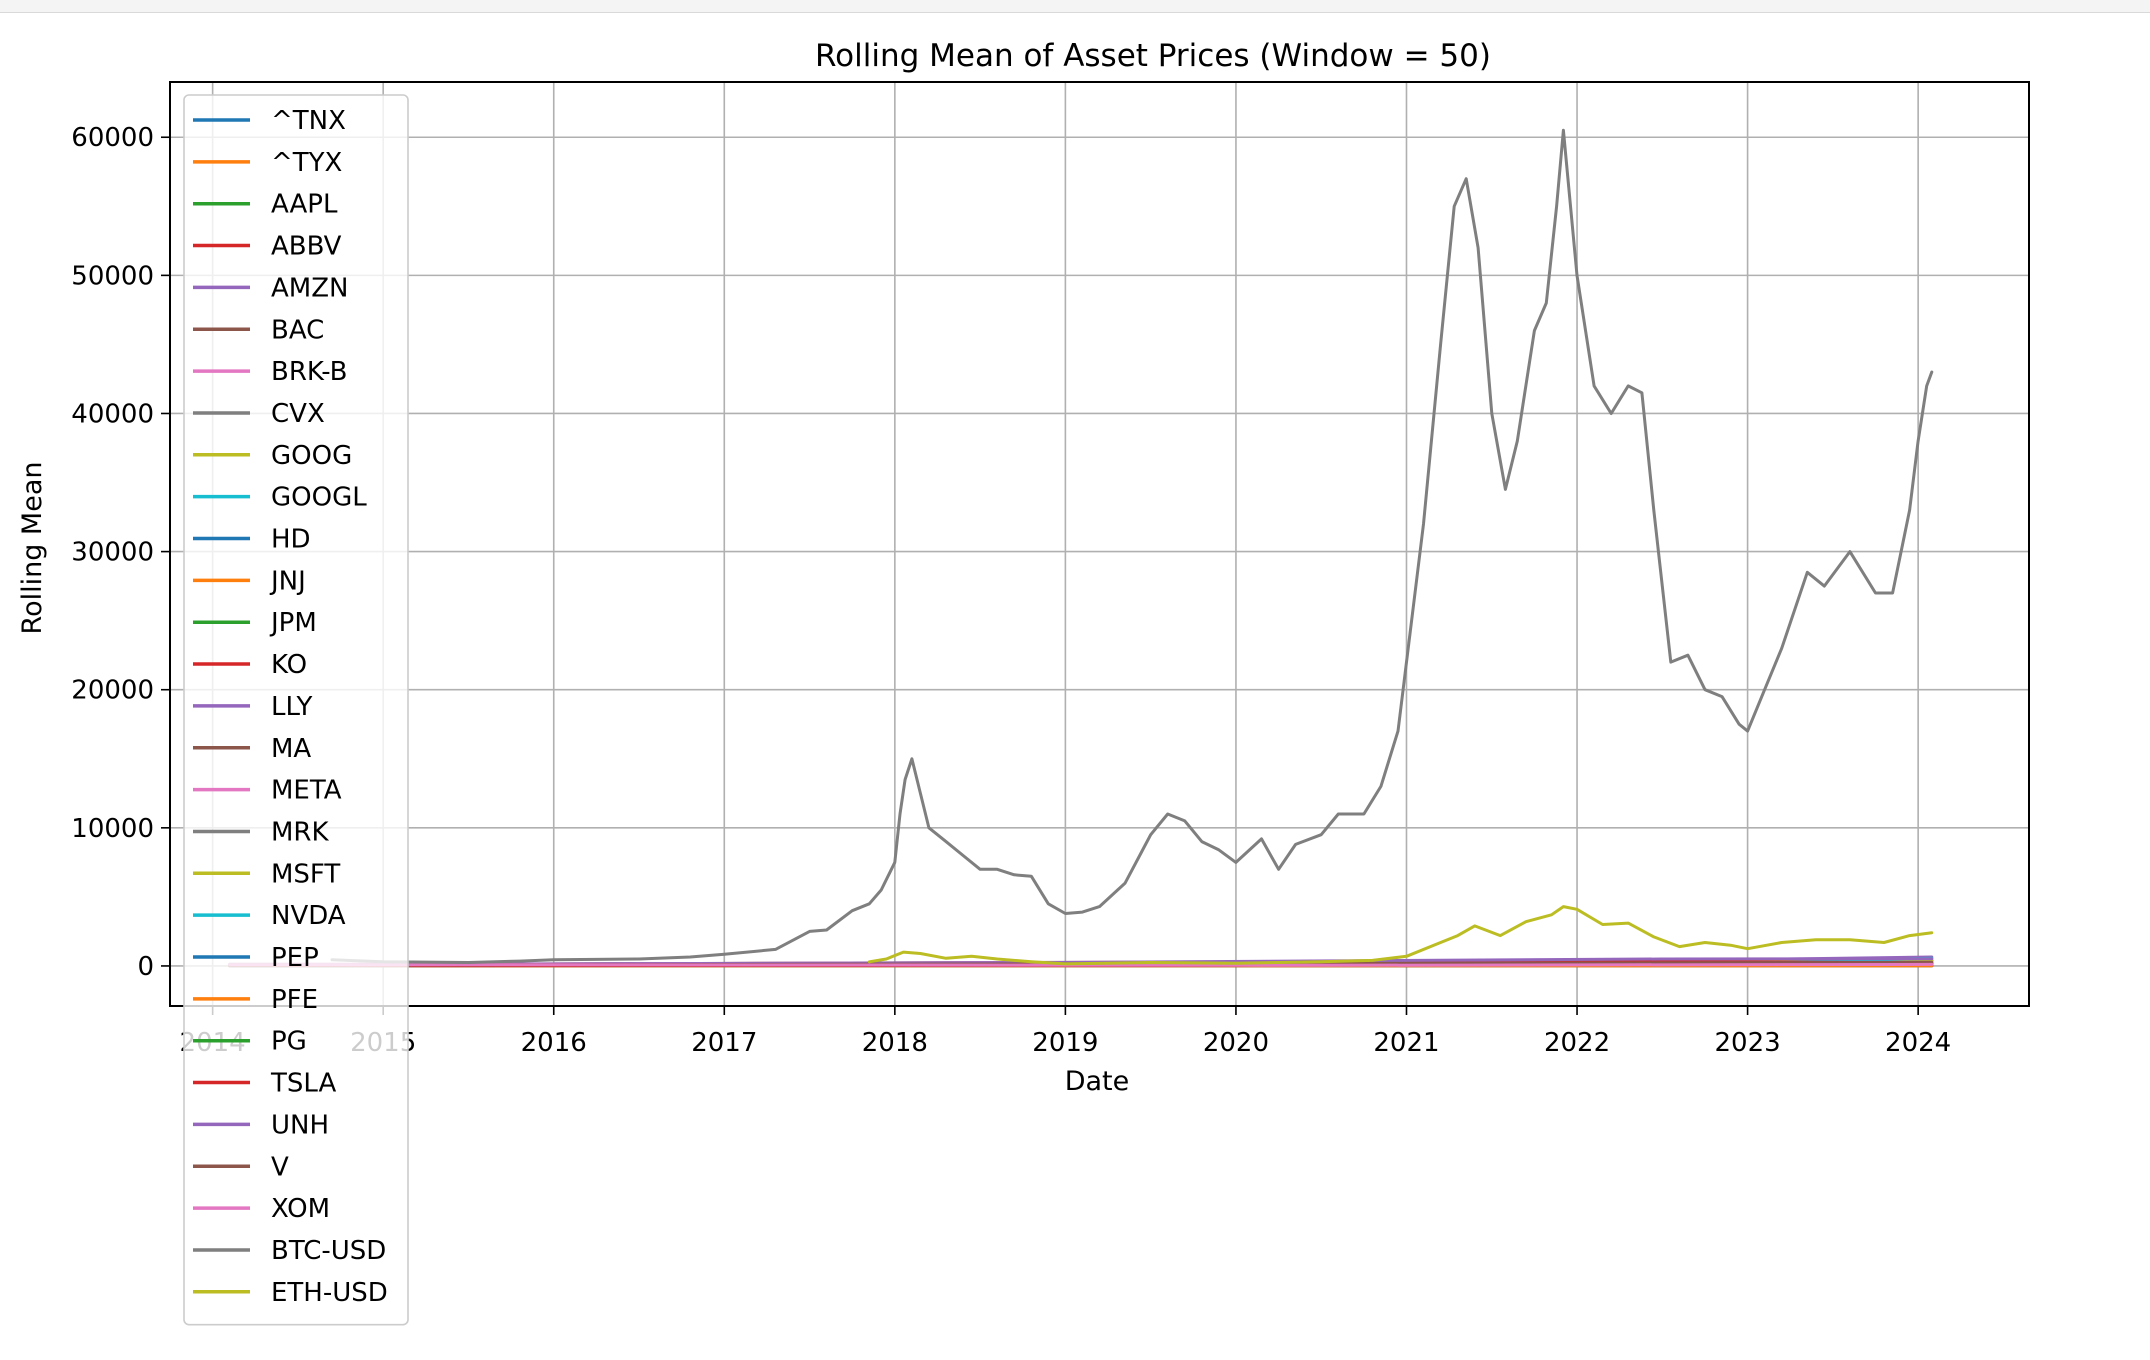 The height and width of the screenshot is (1360, 2150). I want to click on legend-label: JNJ, so click(287, 581).